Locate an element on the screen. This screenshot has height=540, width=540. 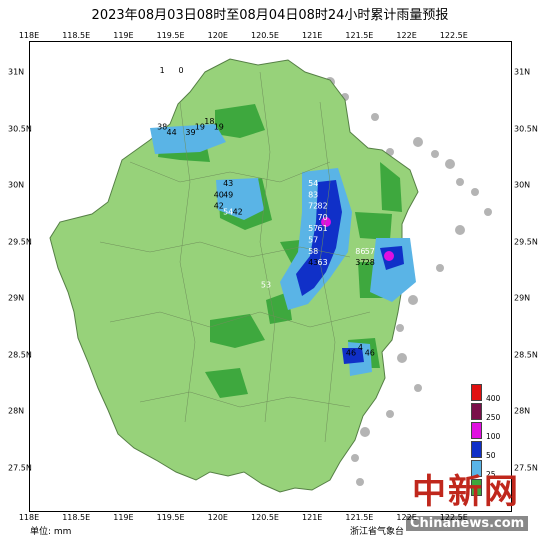
longitude-tick-bottom: 119.5E is located at coordinates (170, 517).